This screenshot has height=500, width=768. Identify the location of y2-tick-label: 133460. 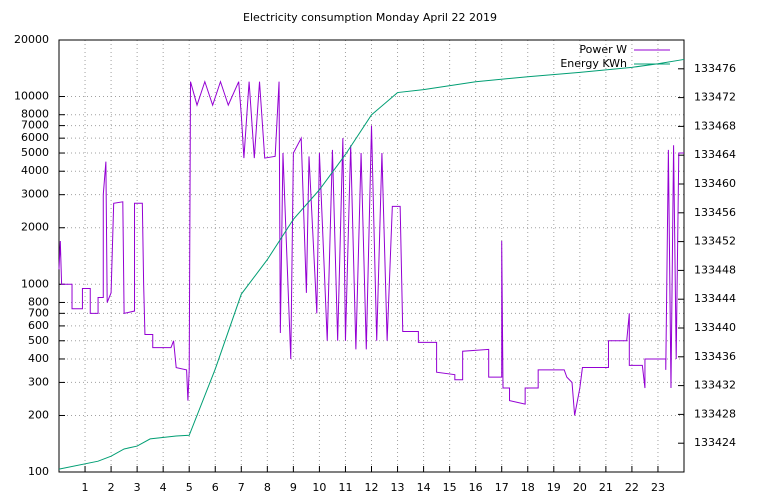
(715, 183).